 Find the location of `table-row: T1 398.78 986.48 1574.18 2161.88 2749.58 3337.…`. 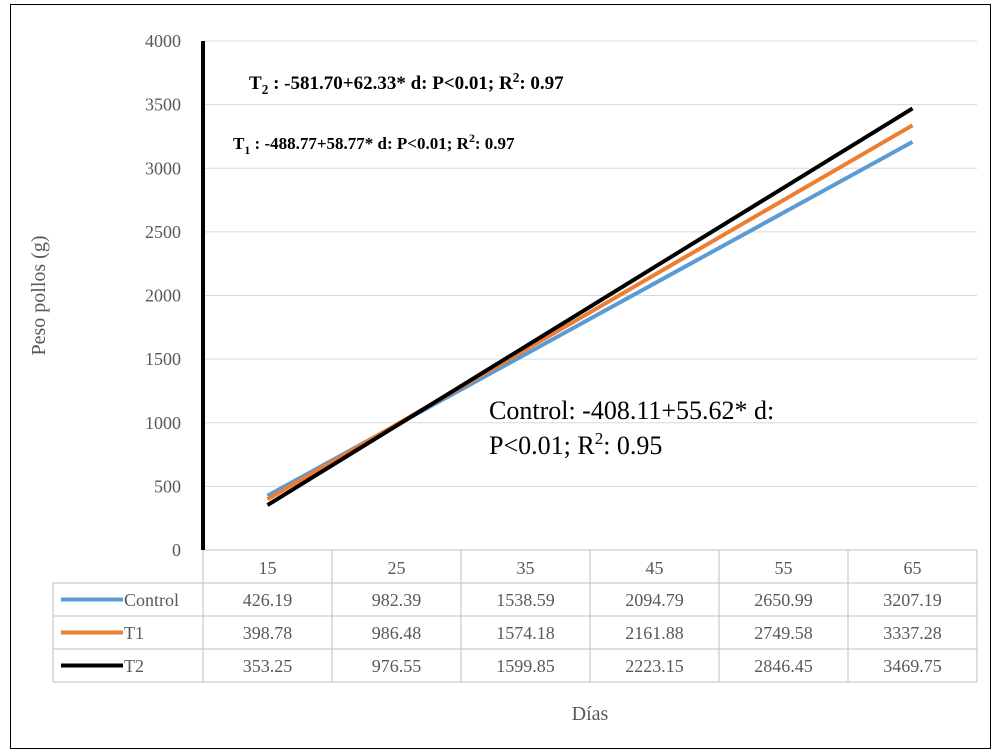

table-row: T1 398.78 986.48 1574.18 2161.88 2749.58 3337.… is located at coordinates (501, 633).